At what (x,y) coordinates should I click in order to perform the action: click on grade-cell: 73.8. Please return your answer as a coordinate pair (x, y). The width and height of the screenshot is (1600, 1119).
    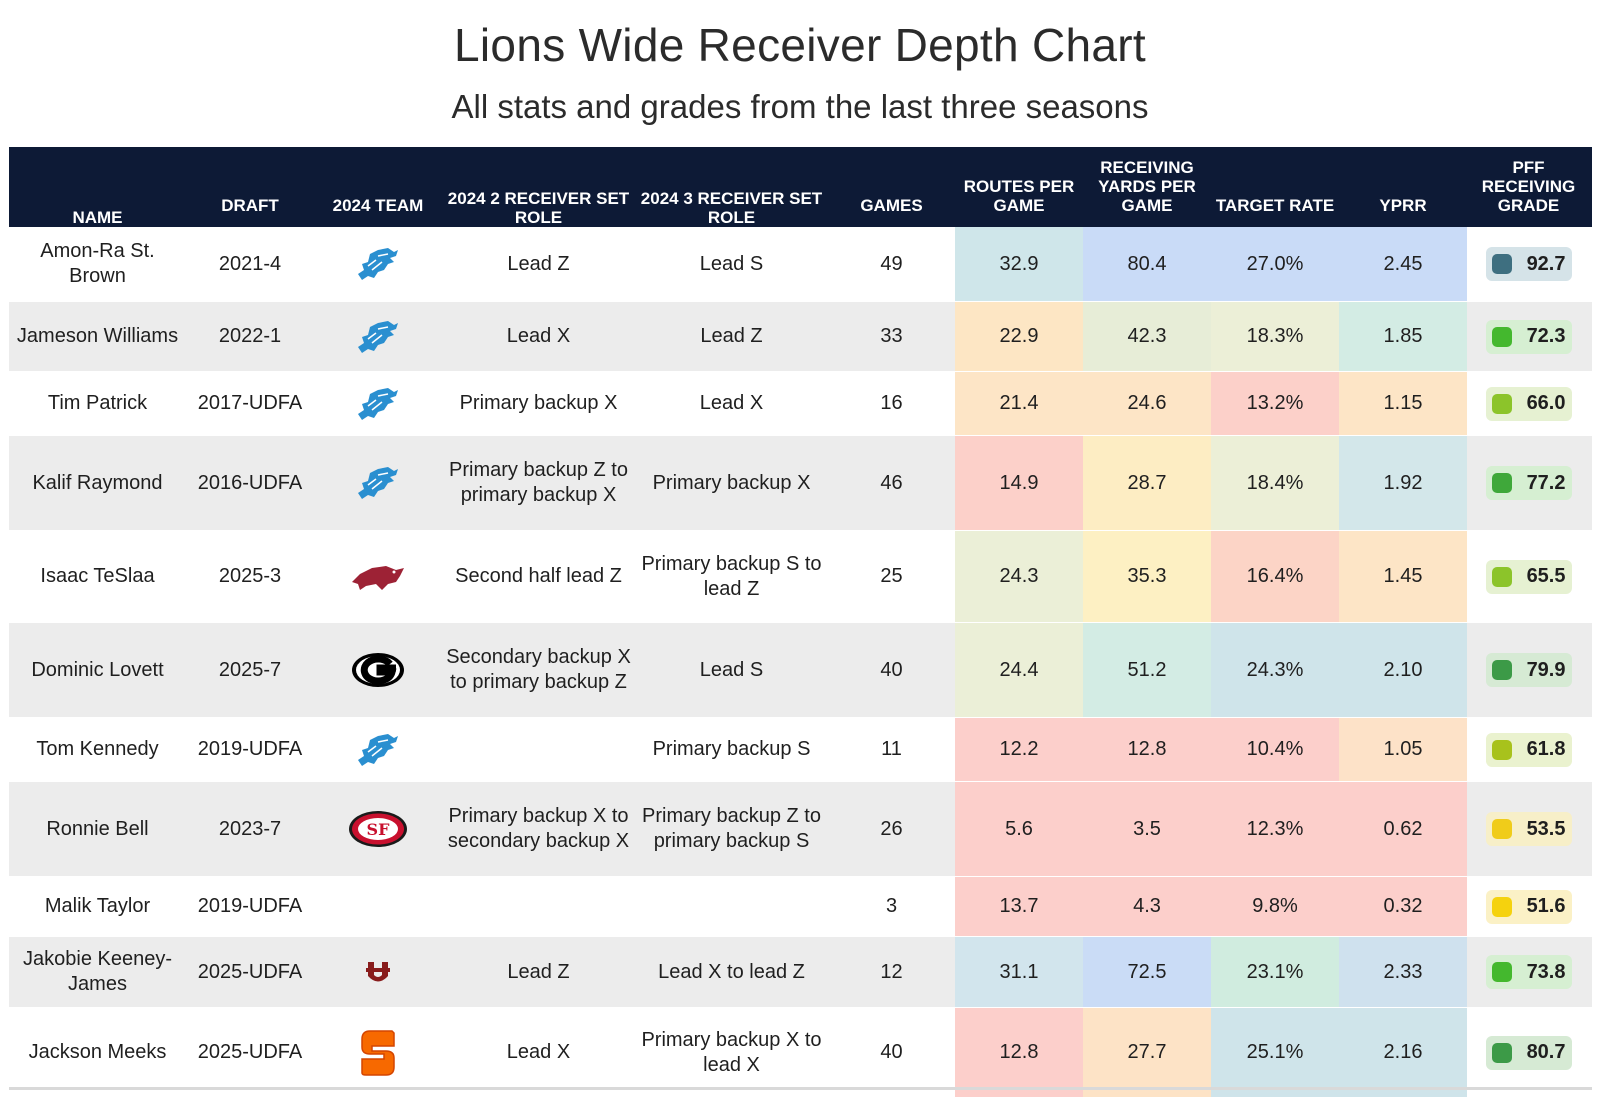
    Looking at the image, I should click on (1528, 972).